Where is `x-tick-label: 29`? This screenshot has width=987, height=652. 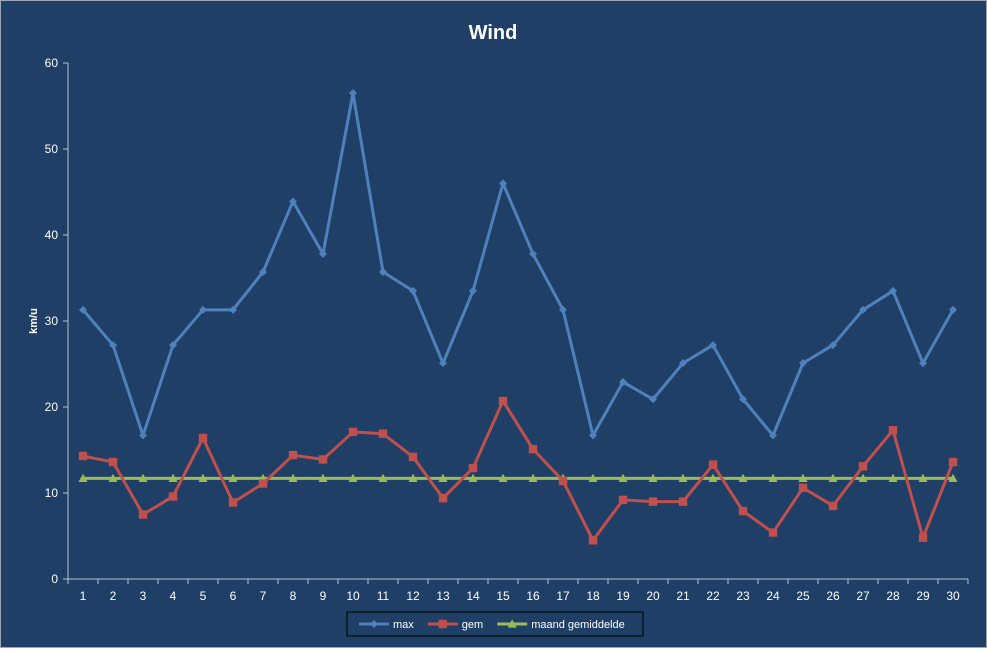 x-tick-label: 29 is located at coordinates (923, 596).